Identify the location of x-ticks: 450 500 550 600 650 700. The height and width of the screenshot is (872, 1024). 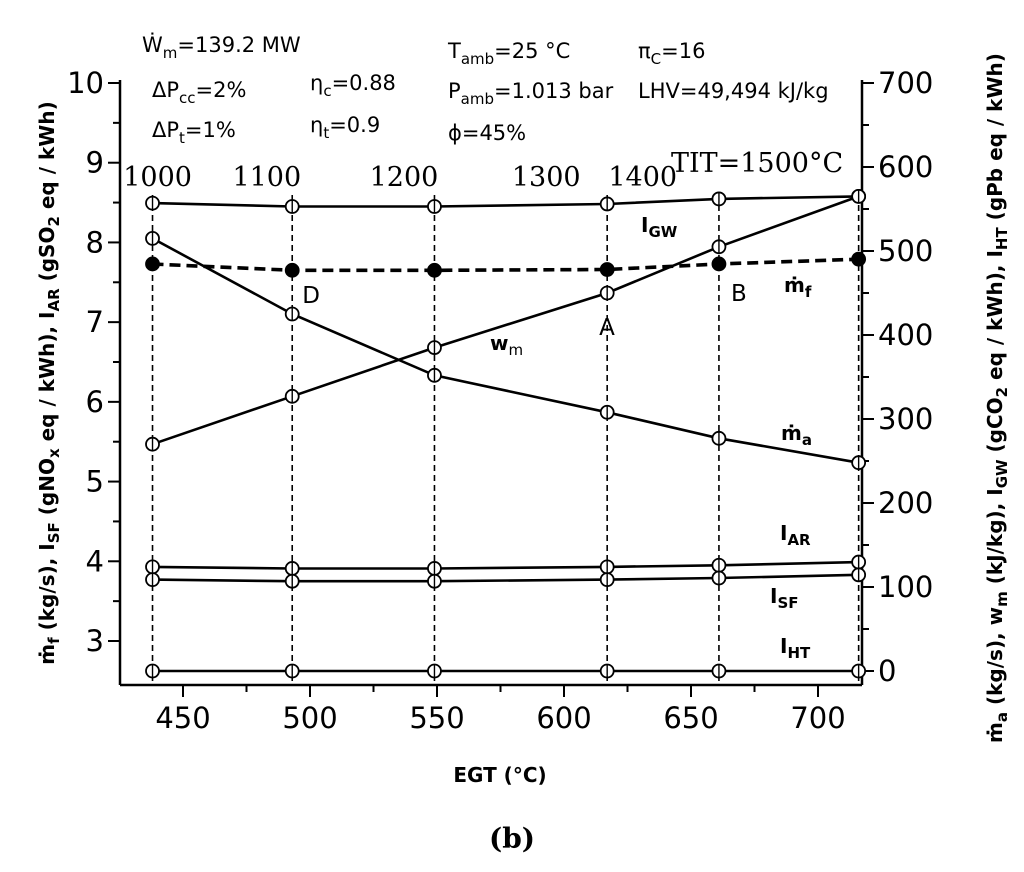
(500, 710).